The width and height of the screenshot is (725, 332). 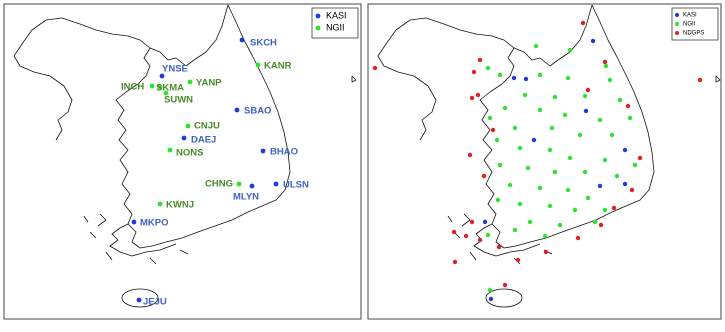 I want to click on station-label: JEJU, so click(x=155, y=302).